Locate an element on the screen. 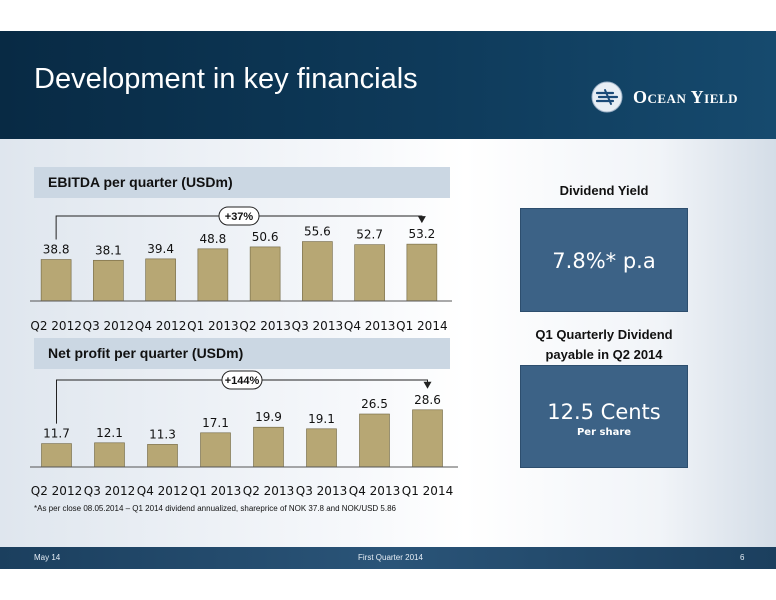 The image size is (776, 600). ebitda-value-label: 38.8 is located at coordinates (56, 250).